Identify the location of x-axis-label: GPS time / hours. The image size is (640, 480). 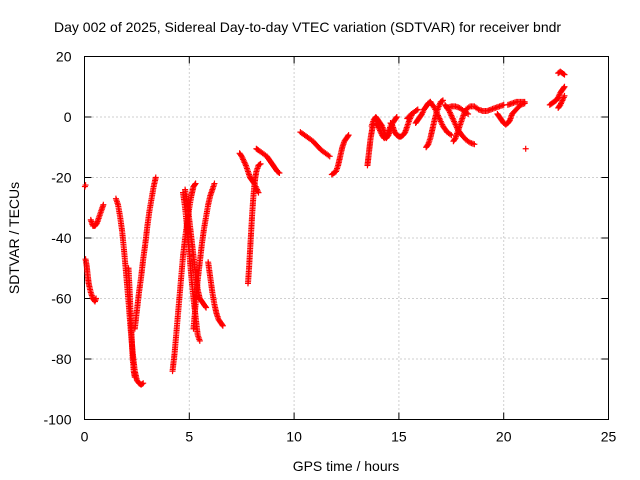
(346, 466).